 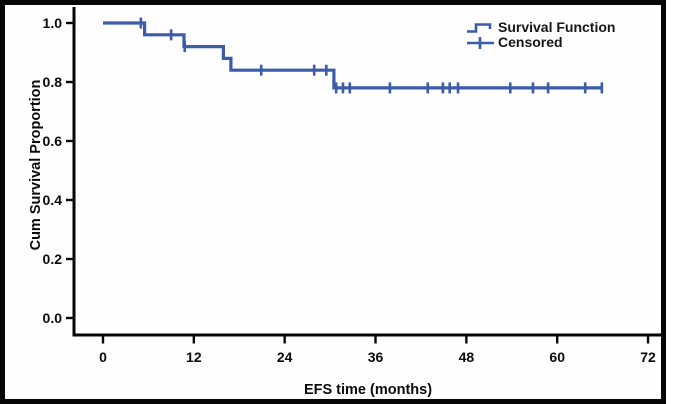 I want to click on legend-item-survival-function: Survival Function, so click(x=540, y=27).